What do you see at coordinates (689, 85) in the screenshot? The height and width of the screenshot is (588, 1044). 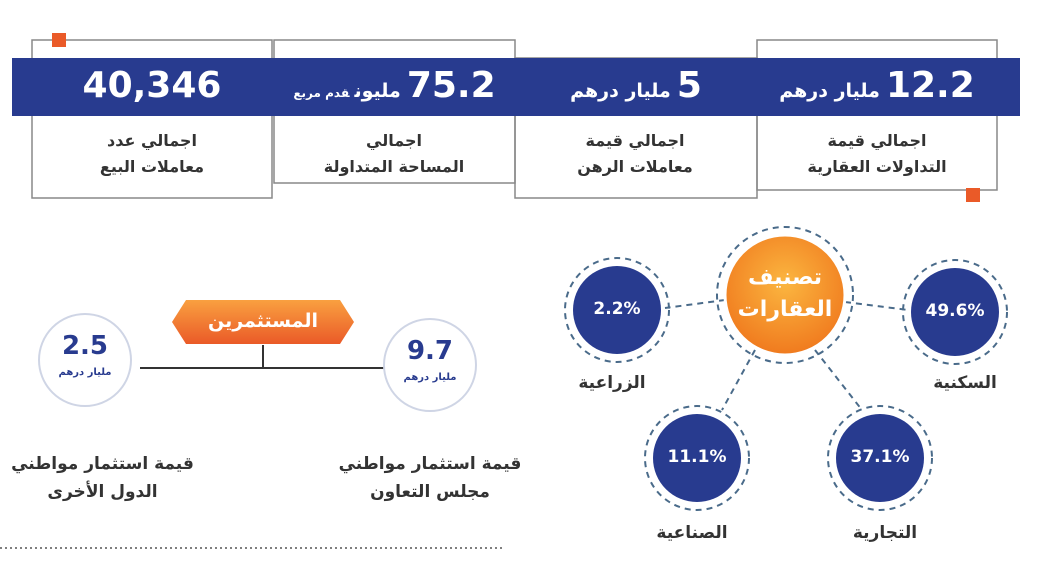 I see `stat-value: 5` at bounding box center [689, 85].